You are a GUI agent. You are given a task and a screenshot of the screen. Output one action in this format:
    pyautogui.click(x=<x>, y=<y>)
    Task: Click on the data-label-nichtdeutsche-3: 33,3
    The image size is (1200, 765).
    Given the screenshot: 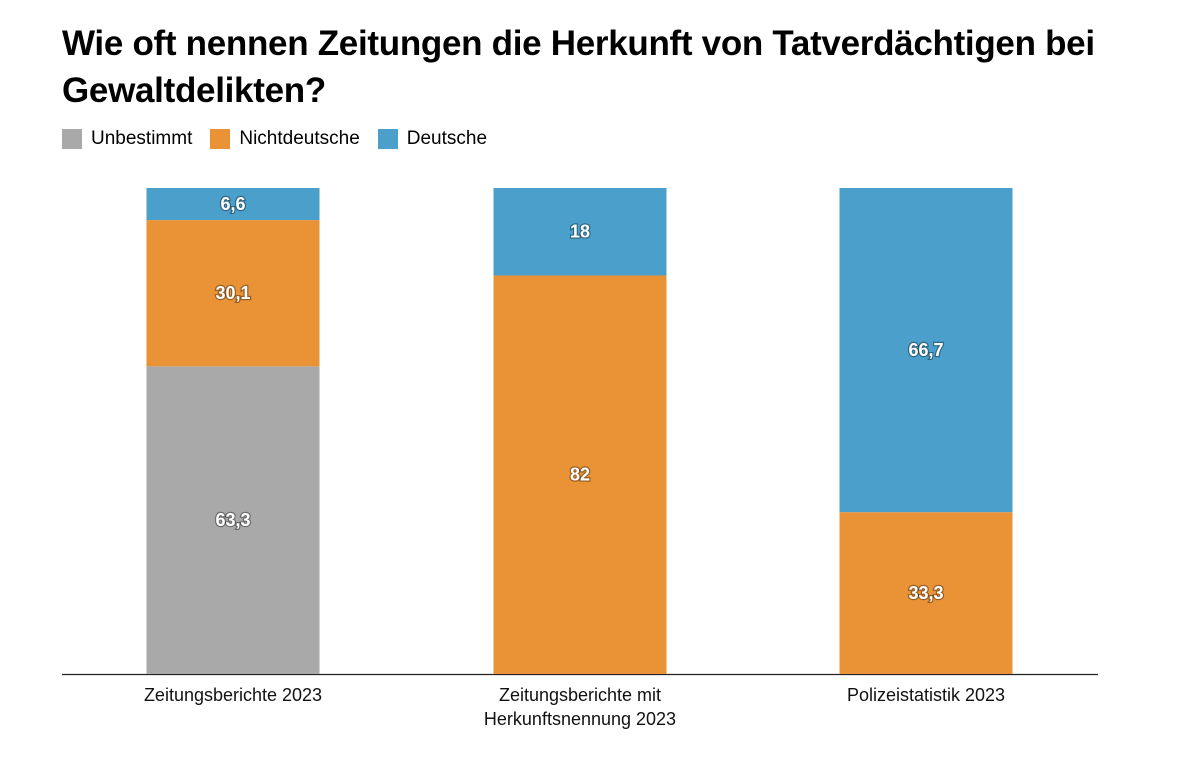 What is the action you would take?
    pyautogui.click(x=925, y=593)
    